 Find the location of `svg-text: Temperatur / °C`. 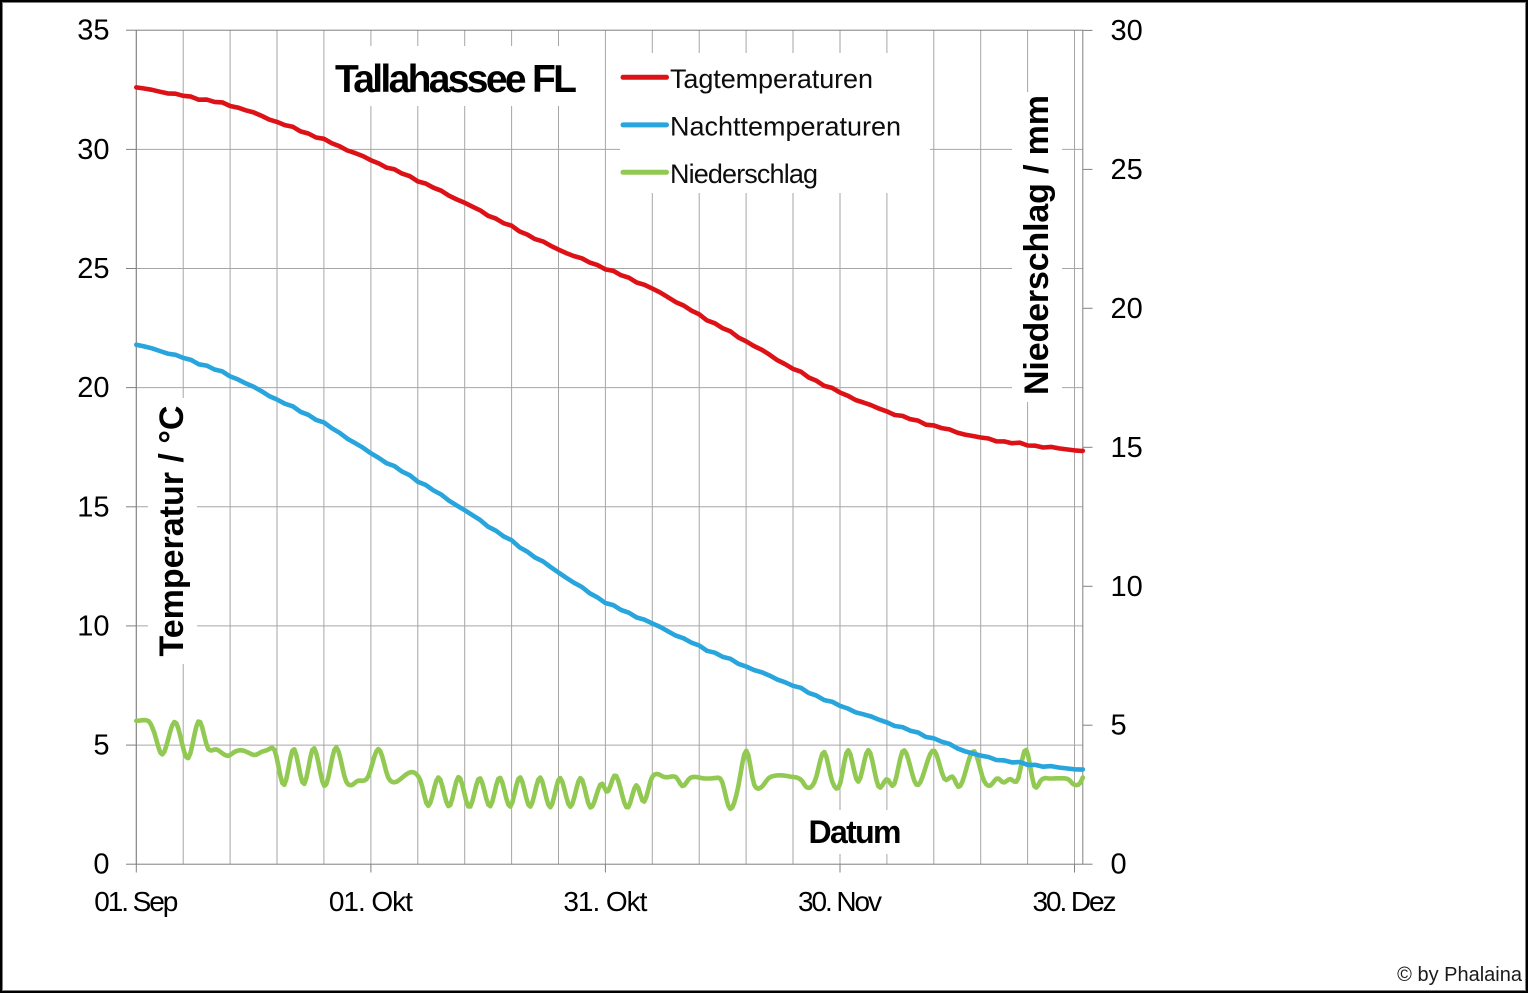

svg-text: Temperatur / °C is located at coordinates (172, 531).